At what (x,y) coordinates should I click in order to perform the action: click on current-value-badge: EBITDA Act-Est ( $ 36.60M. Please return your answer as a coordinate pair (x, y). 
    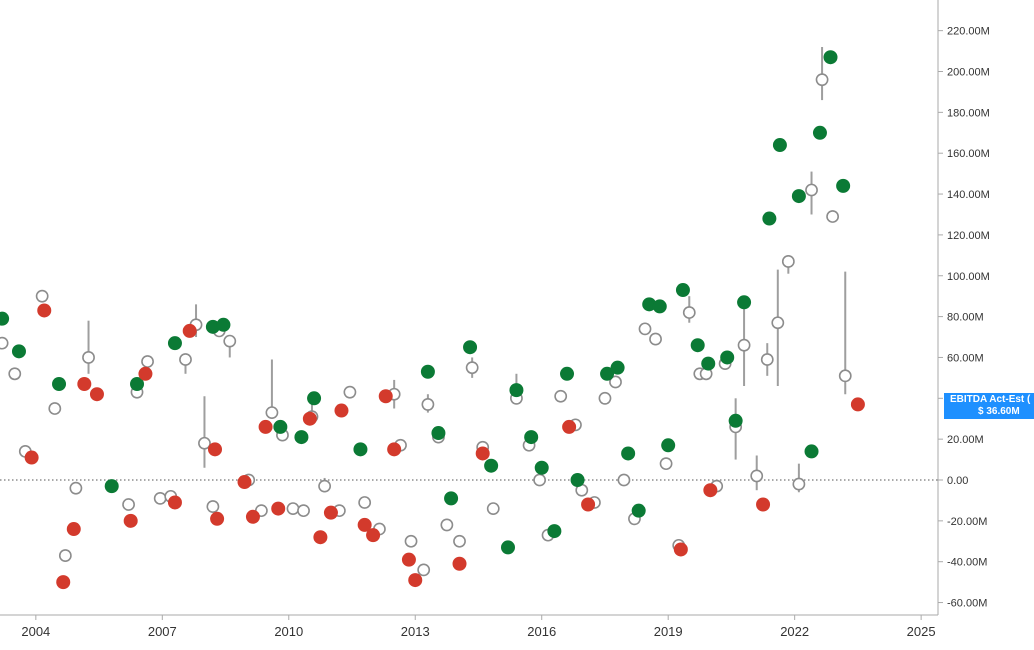
    Looking at the image, I should click on (989, 406).